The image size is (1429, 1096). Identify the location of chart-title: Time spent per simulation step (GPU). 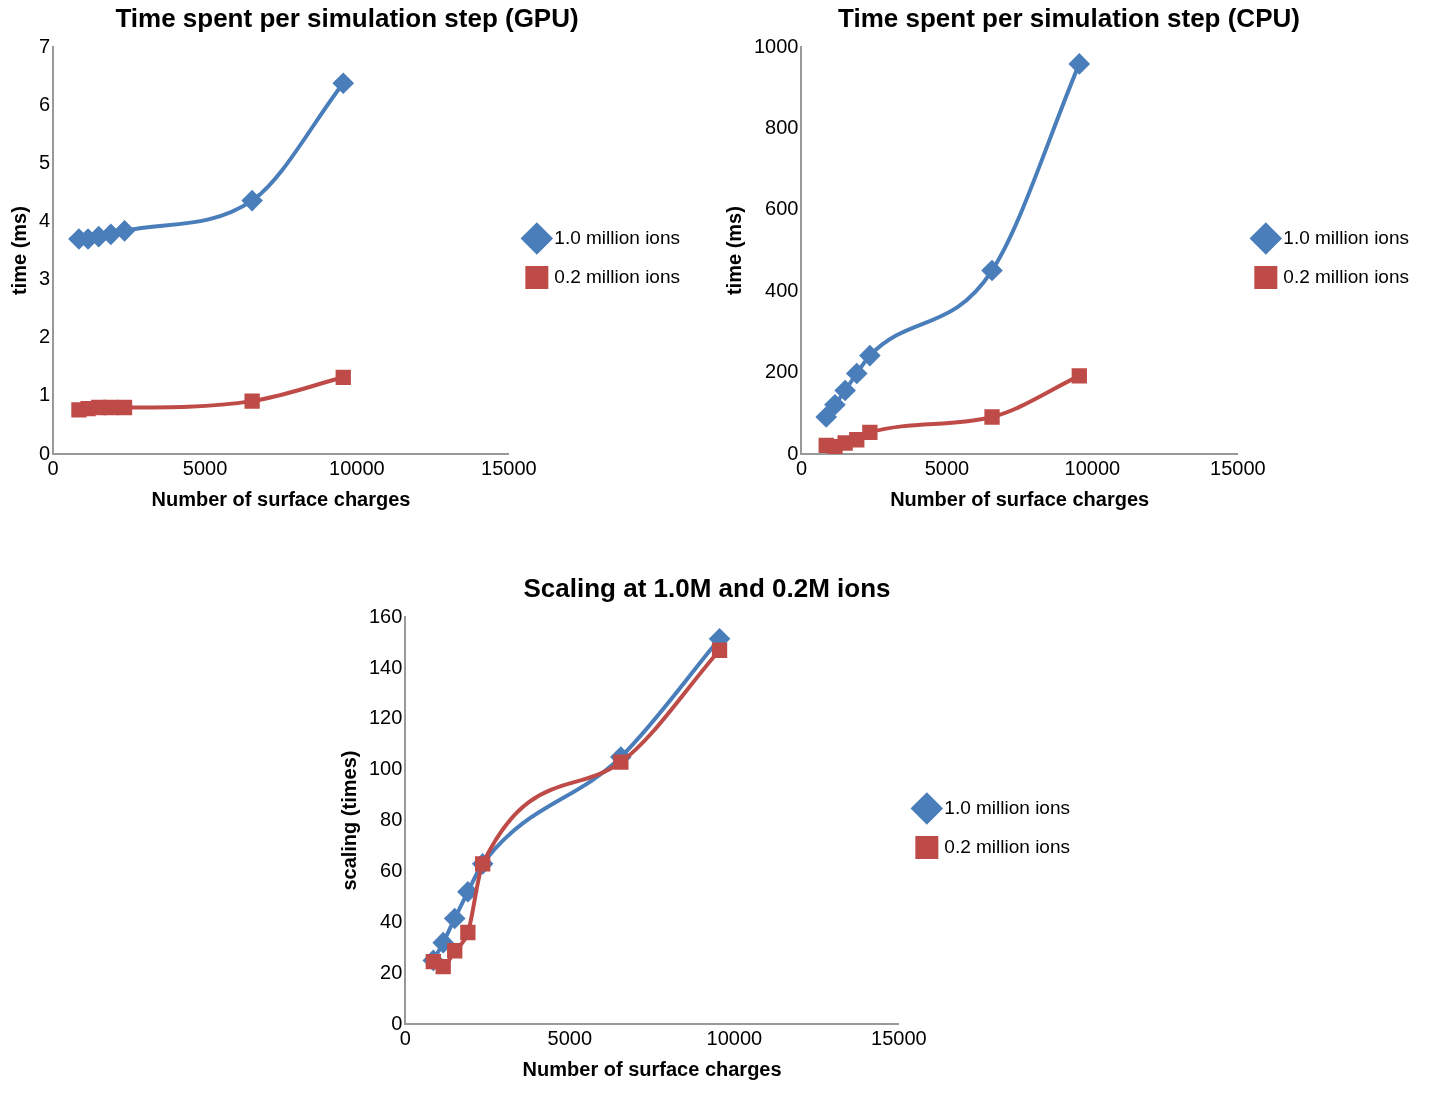
(347, 17).